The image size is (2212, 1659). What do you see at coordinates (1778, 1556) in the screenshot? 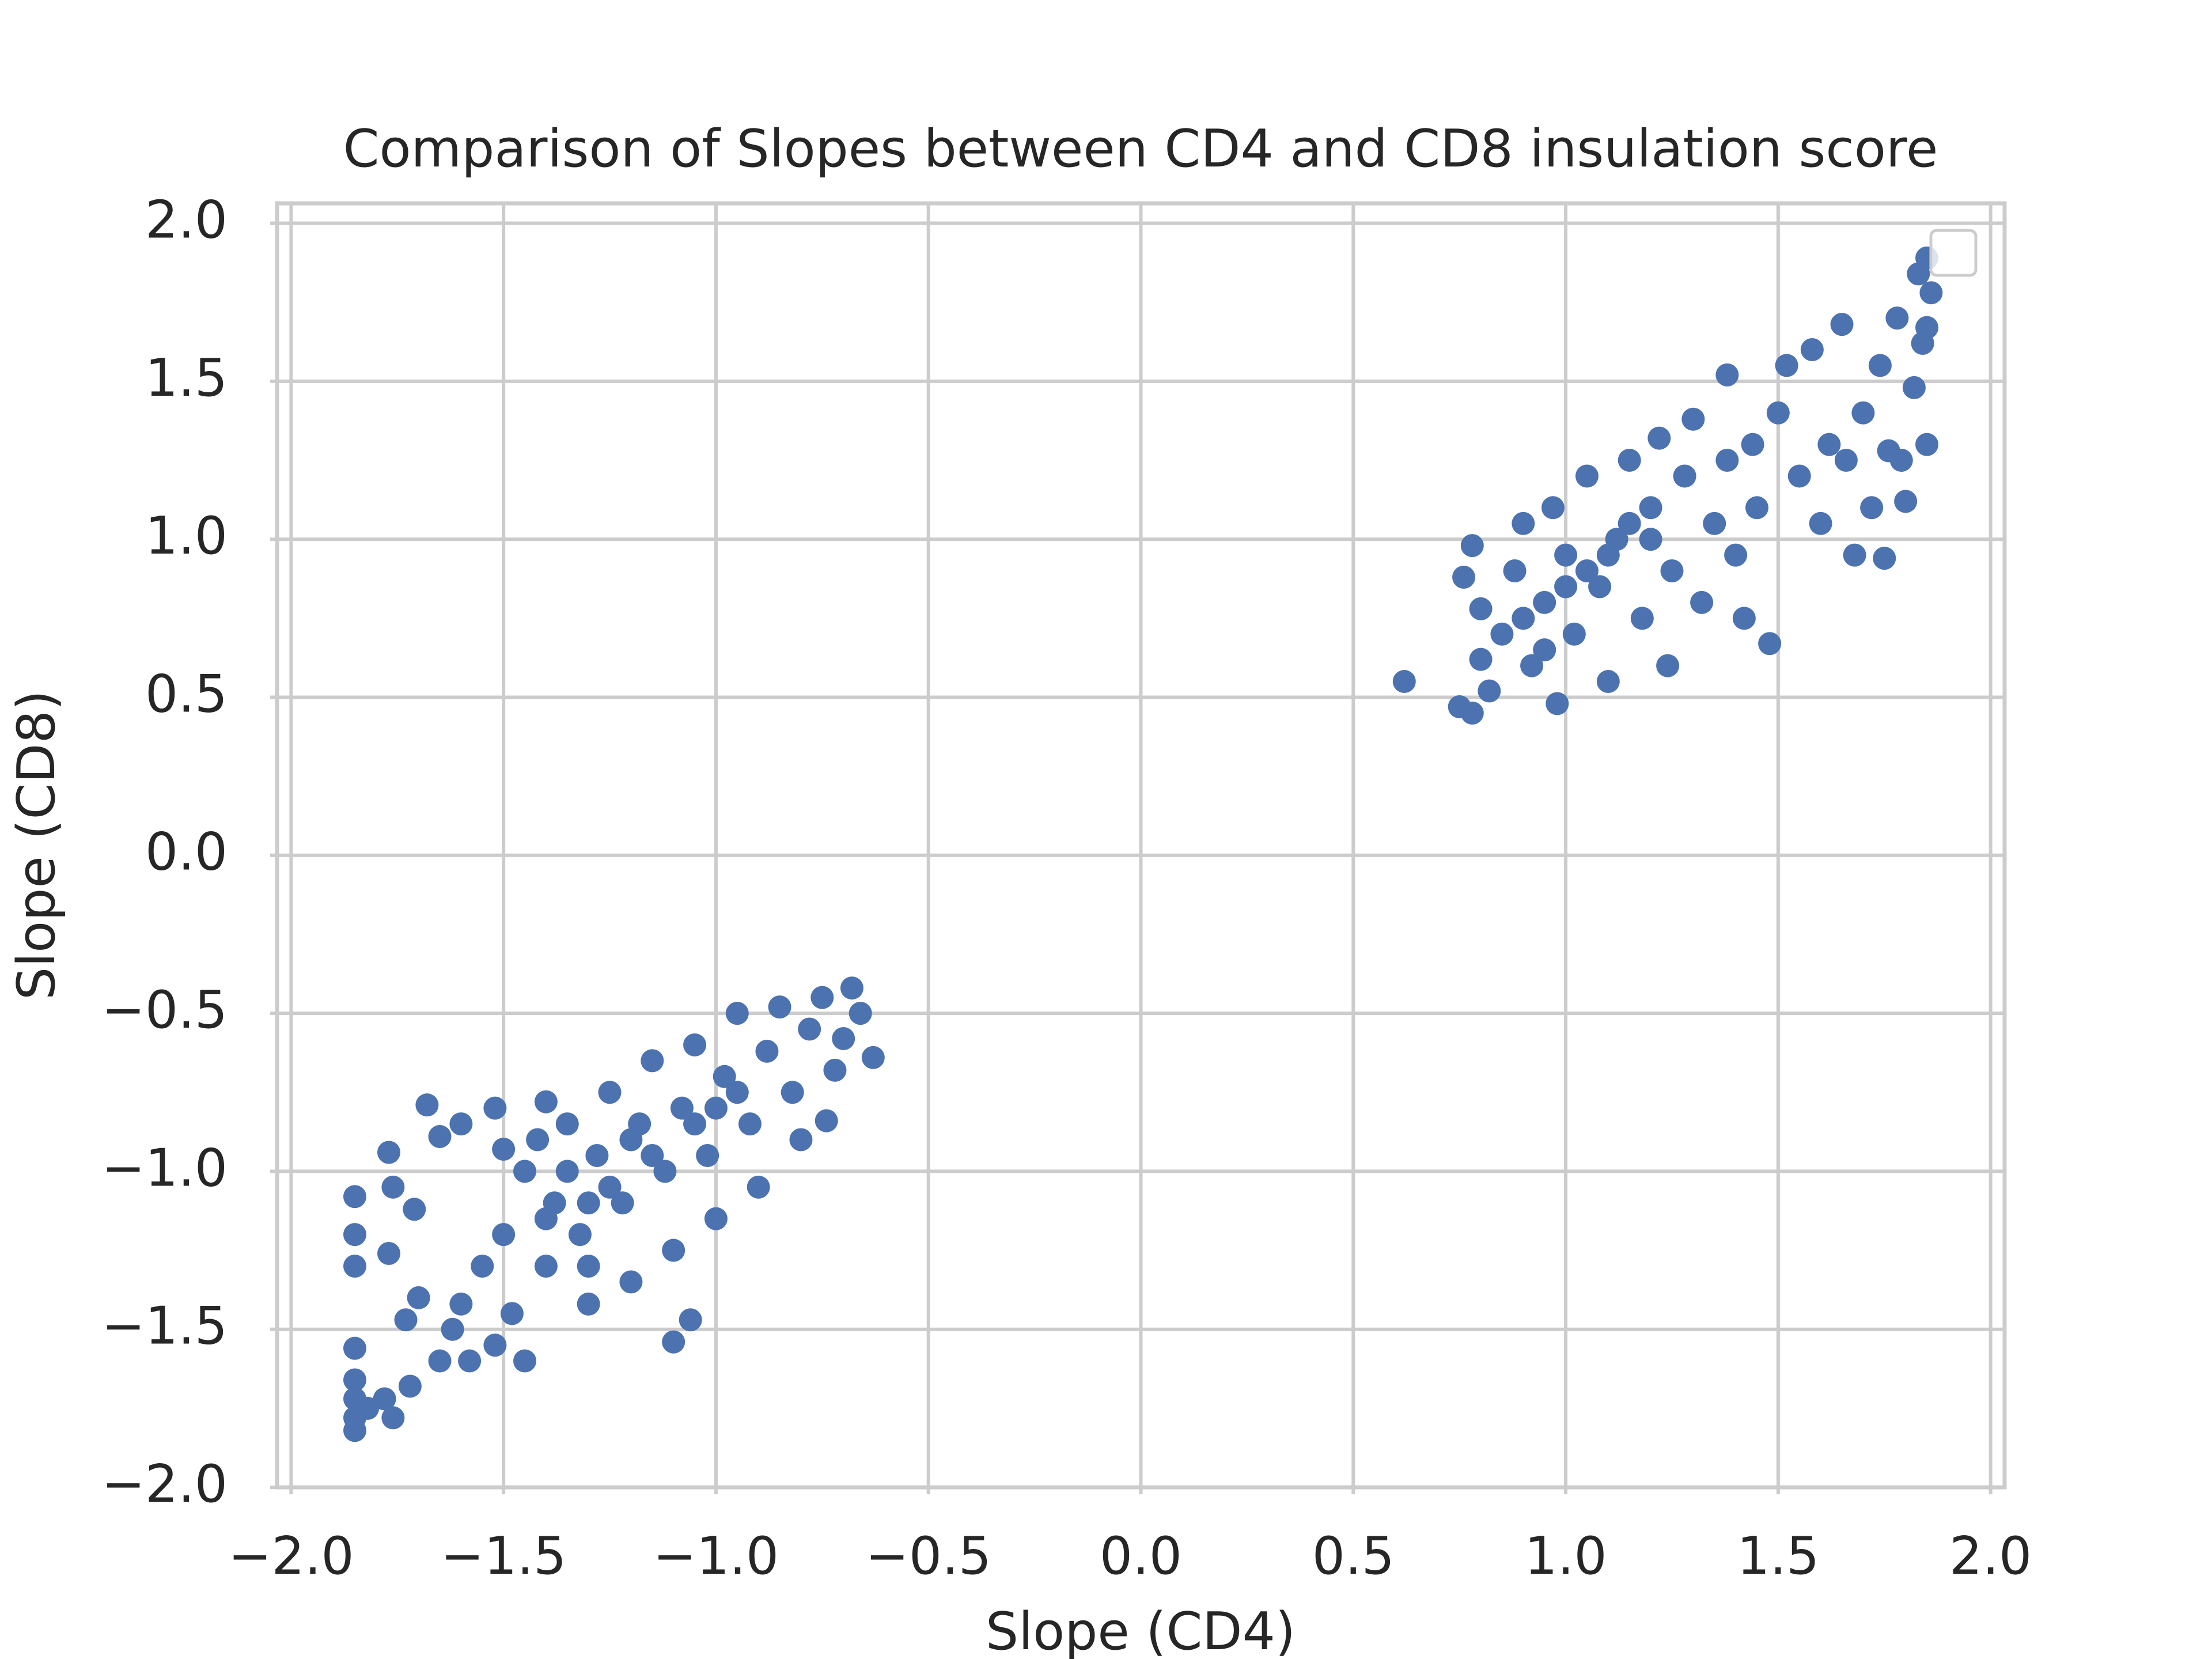
I see `x-tick-label: 1.5` at bounding box center [1778, 1556].